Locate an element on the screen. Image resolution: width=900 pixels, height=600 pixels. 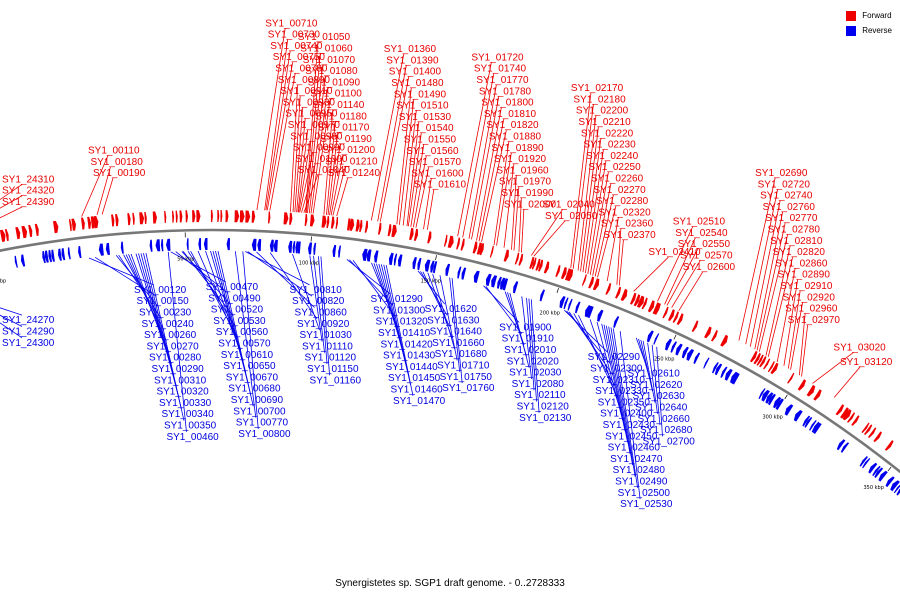
reverse-gene-label: SY1_02700 is located at coordinates (668, 441).